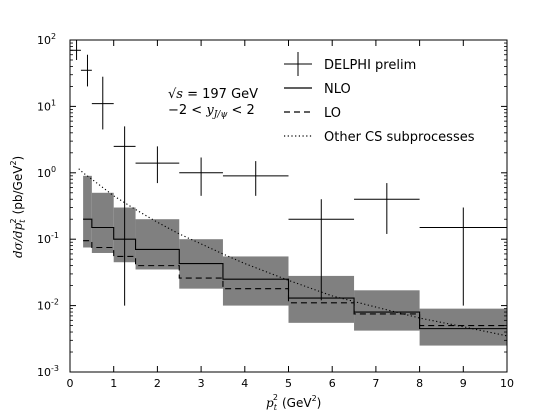 The image size is (560, 415). I want to click on x-axis-label-var: p, so click(270, 403).